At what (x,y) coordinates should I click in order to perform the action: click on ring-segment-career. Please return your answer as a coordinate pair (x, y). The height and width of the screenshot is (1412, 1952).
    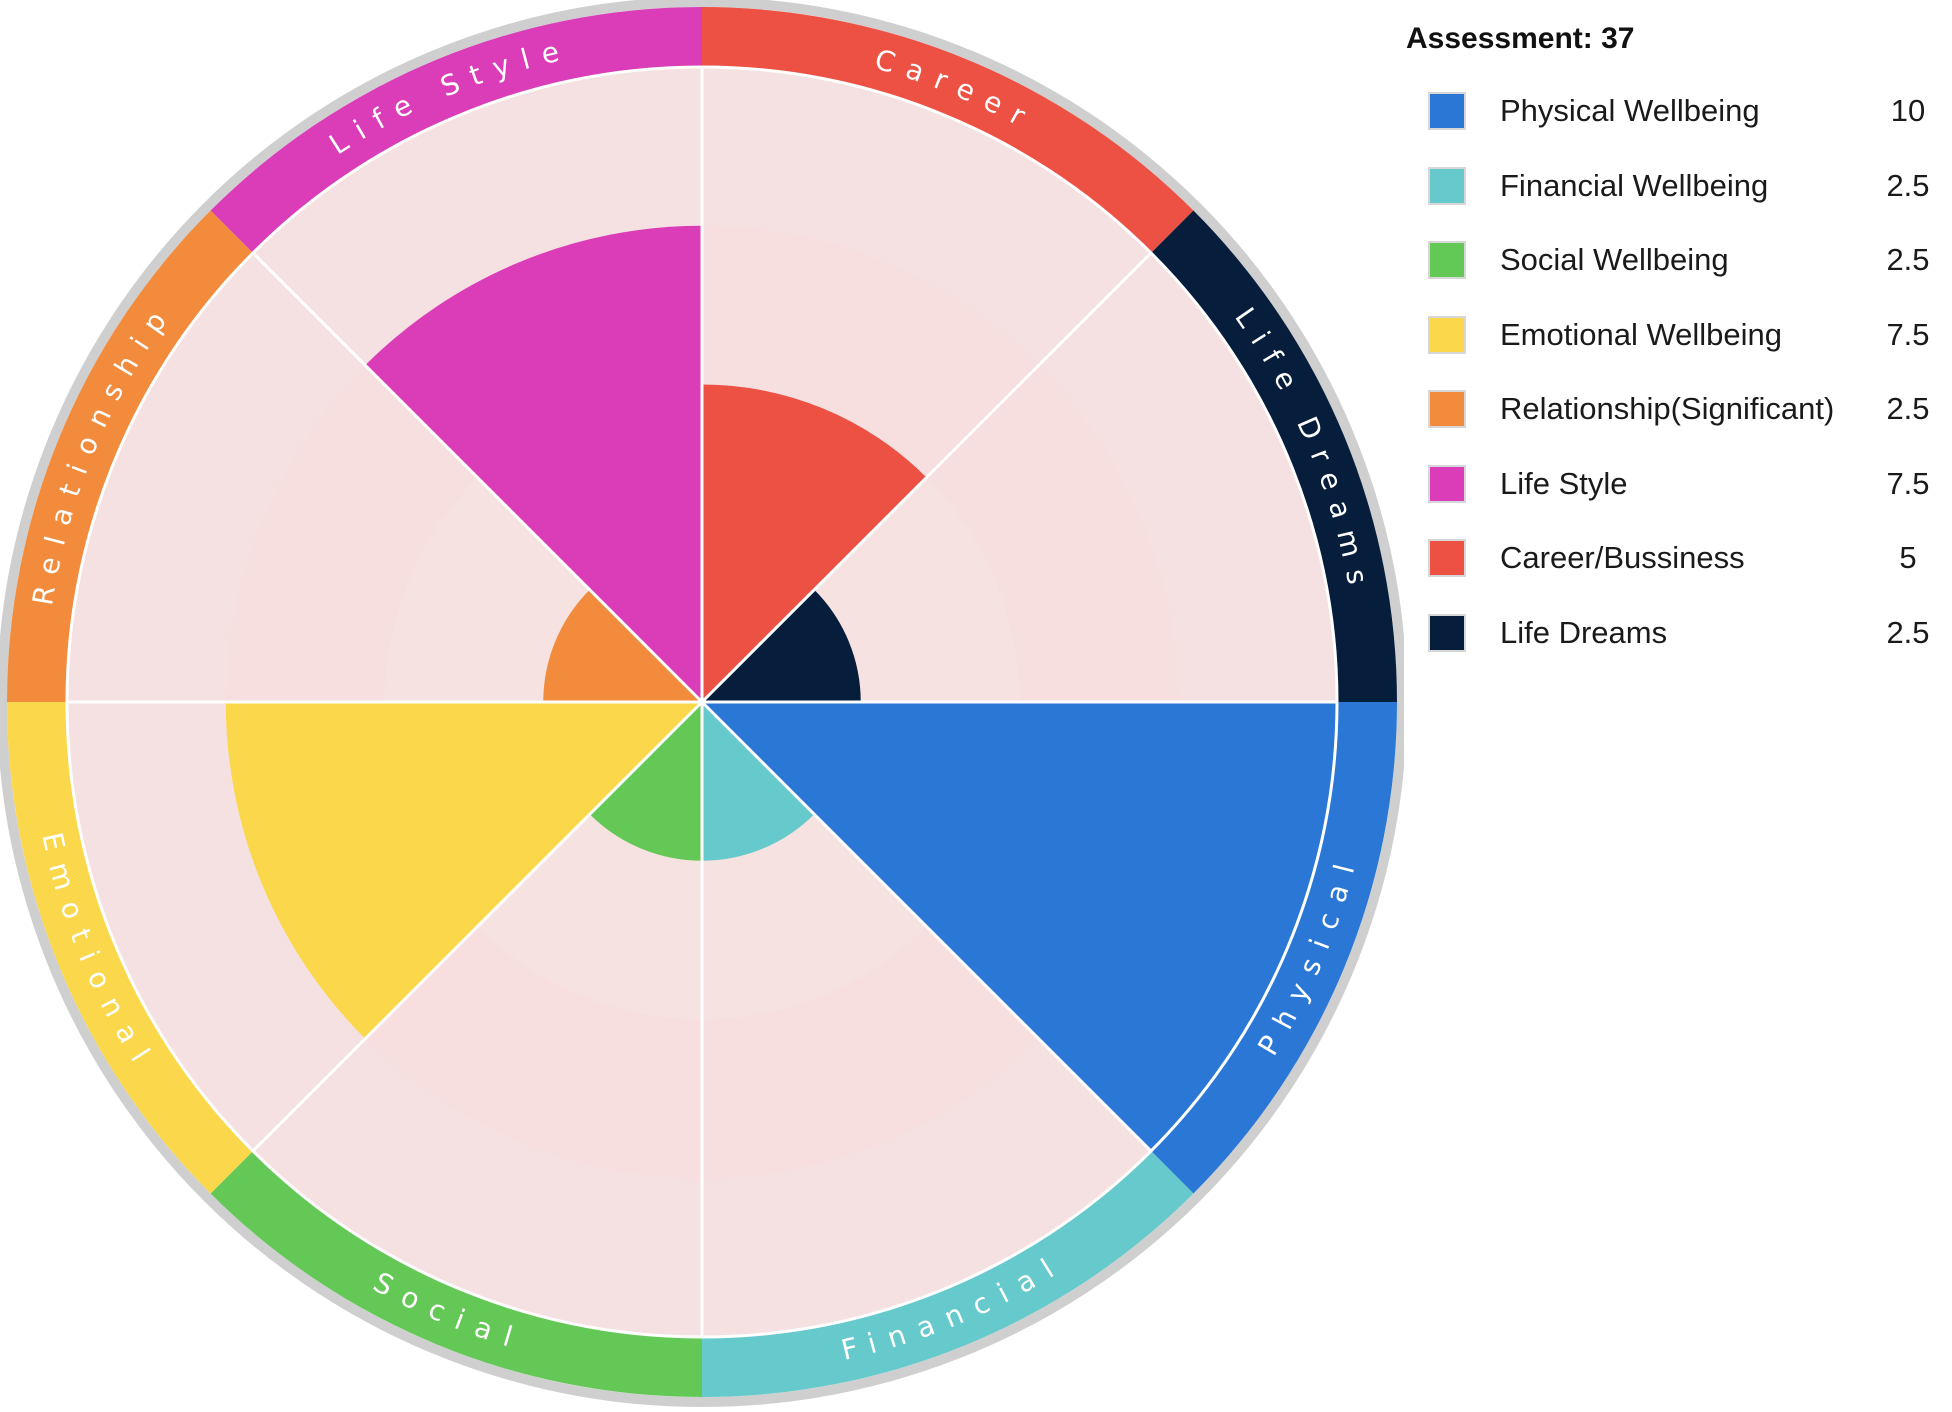
    Looking at the image, I should click on (948, 130).